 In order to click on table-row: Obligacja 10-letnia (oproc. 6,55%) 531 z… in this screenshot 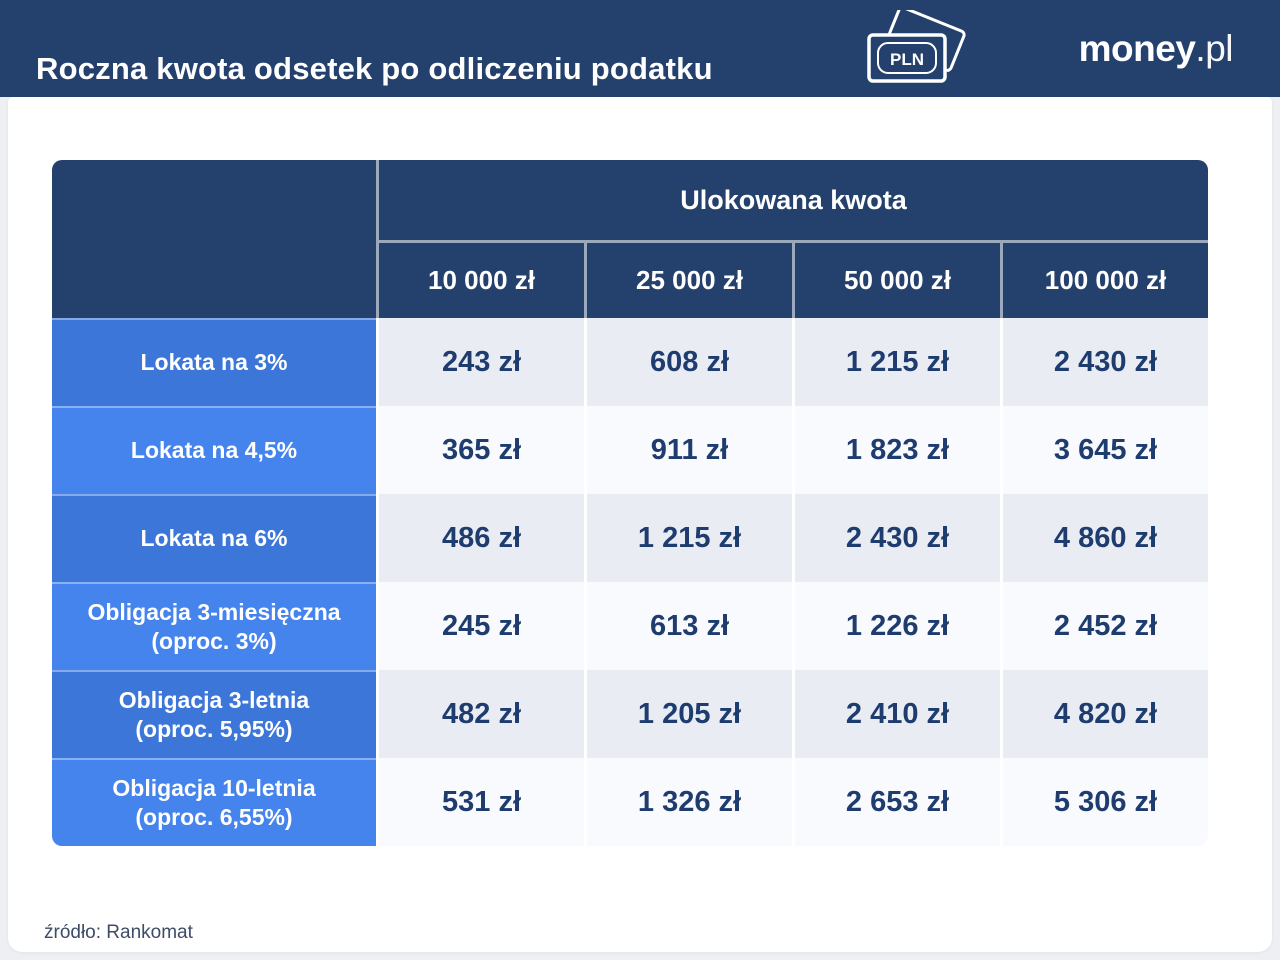, I will do `click(630, 802)`.